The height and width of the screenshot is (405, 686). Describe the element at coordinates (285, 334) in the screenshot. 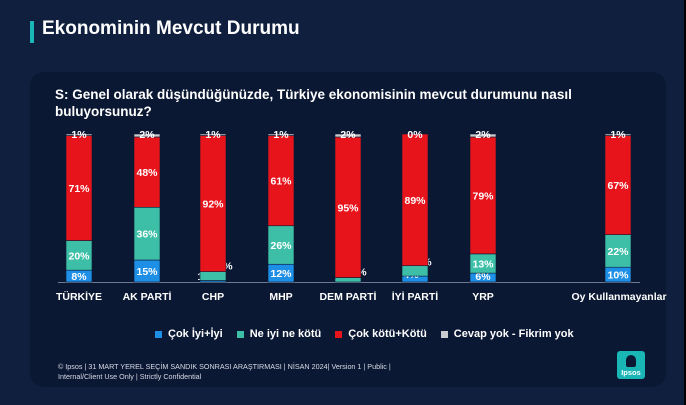

I see `legend-label: Ne iyi ne kötü` at that location.